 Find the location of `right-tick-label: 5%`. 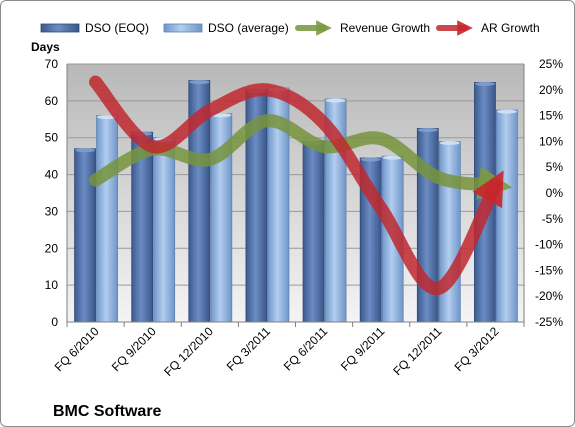

right-tick-label: 5% is located at coordinates (555, 167).